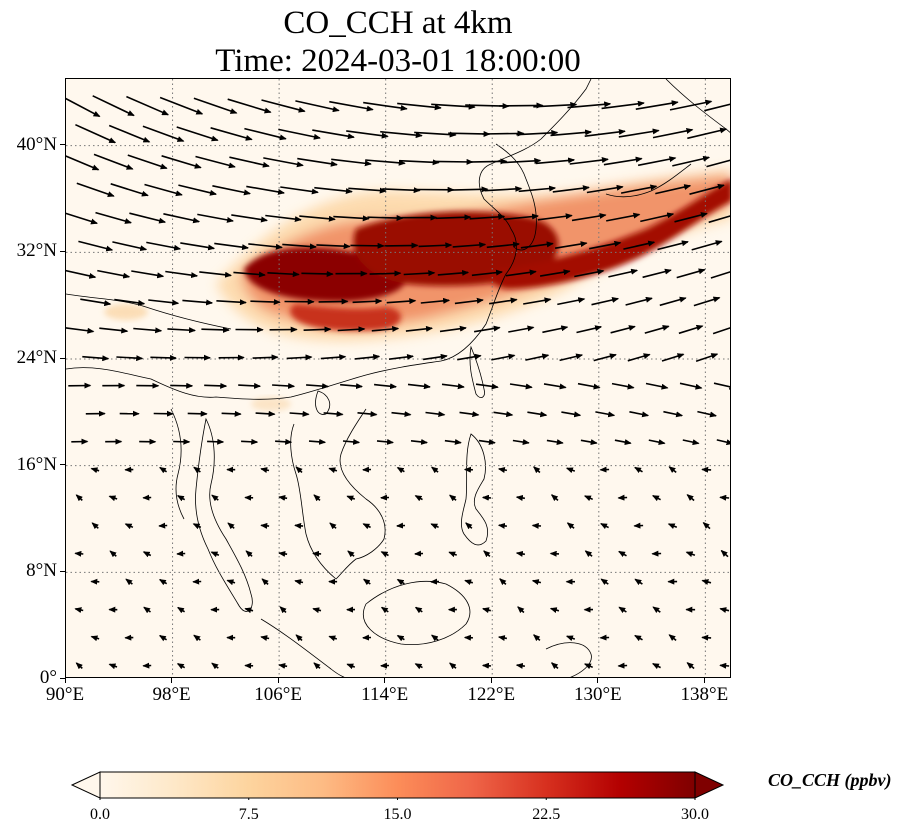  I want to click on plume-spot-yunnan, so click(126, 312).